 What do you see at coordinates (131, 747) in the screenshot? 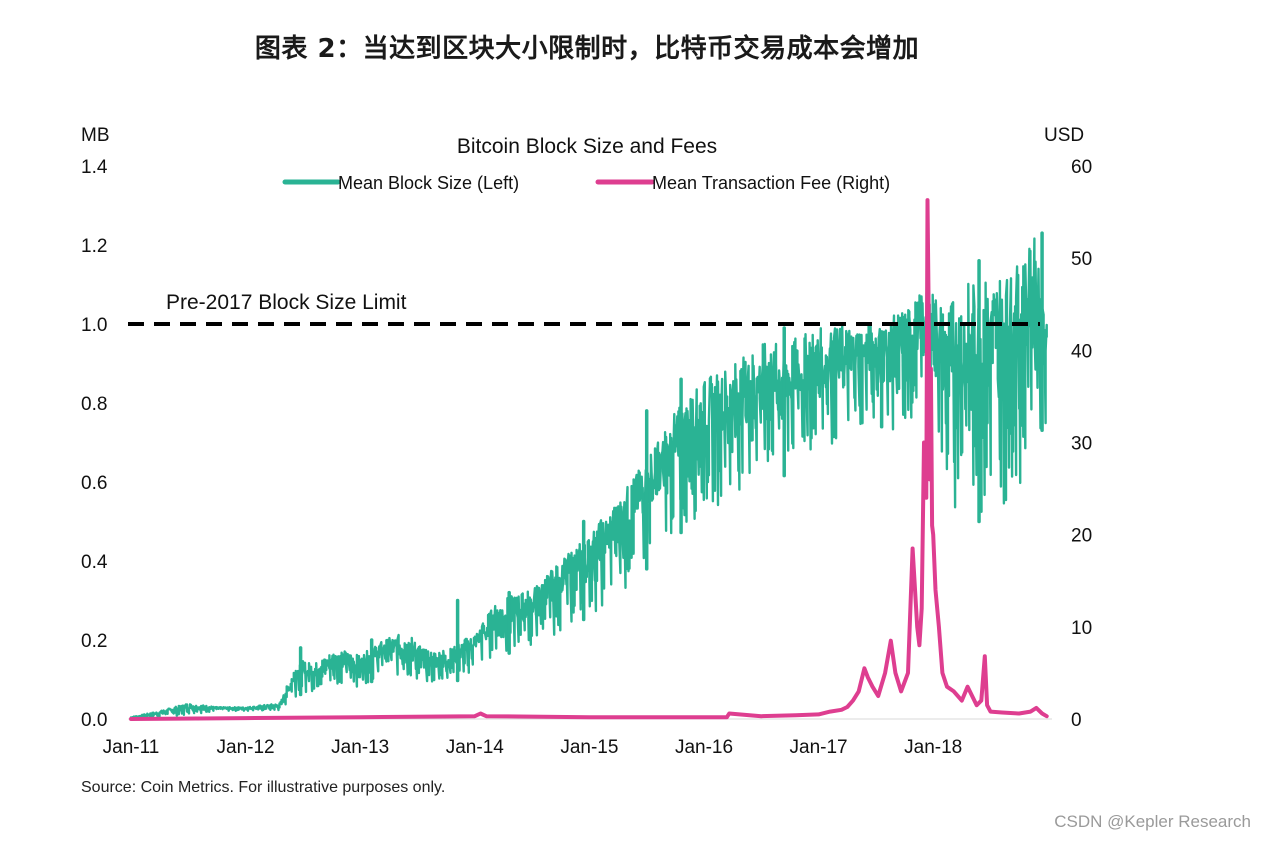
I see `x-tick-label: Jan-11` at bounding box center [131, 747].